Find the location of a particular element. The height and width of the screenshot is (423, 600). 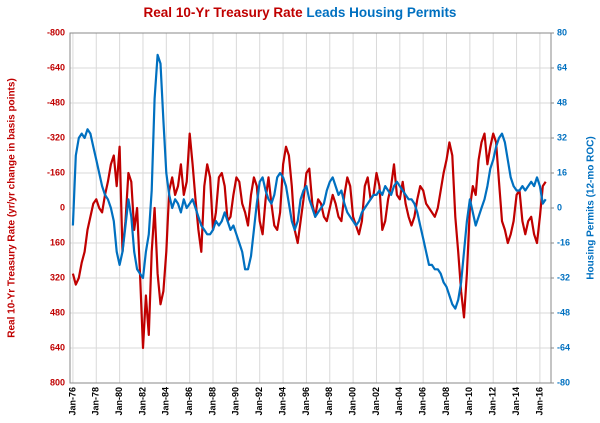

x-tick-label: Jan-12 is located at coordinates (493, 401).